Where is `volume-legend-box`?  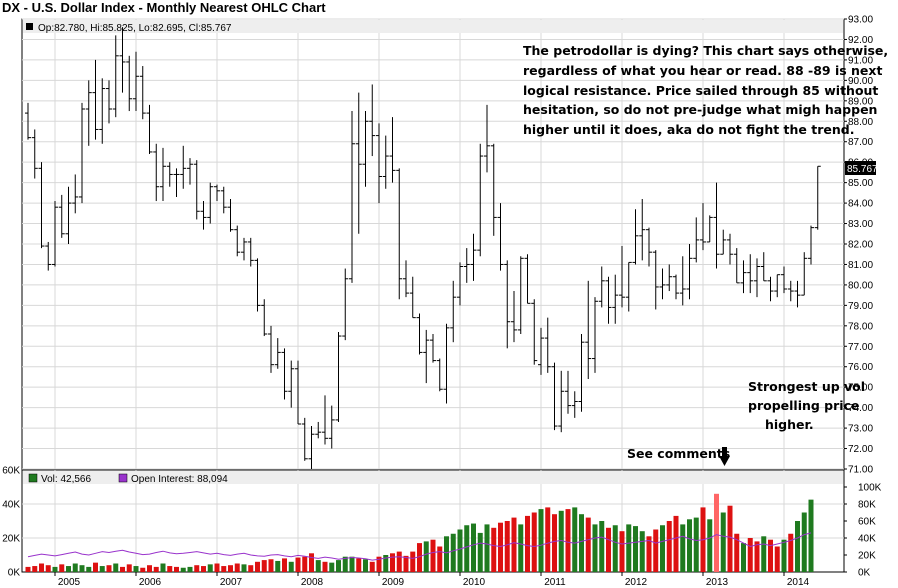 volume-legend-box is located at coordinates (433, 477).